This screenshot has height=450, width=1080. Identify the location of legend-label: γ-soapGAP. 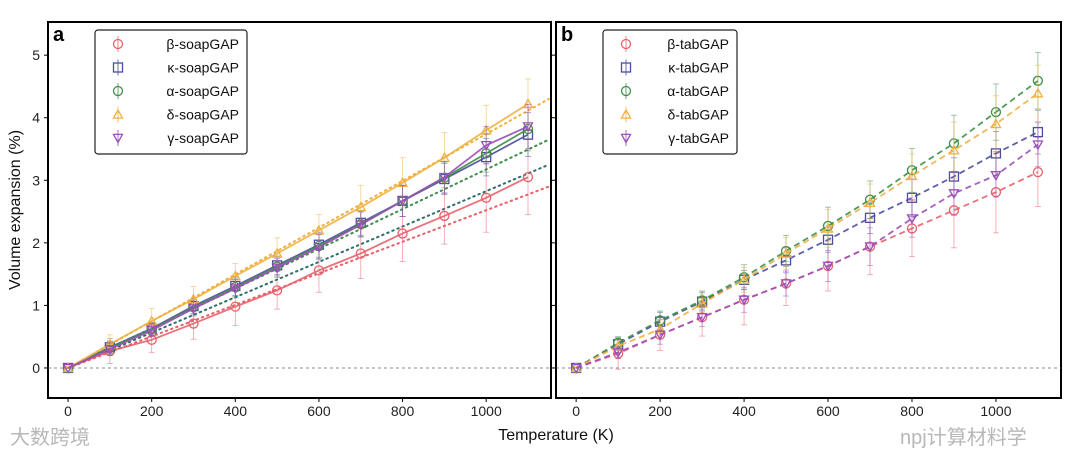
(203, 138).